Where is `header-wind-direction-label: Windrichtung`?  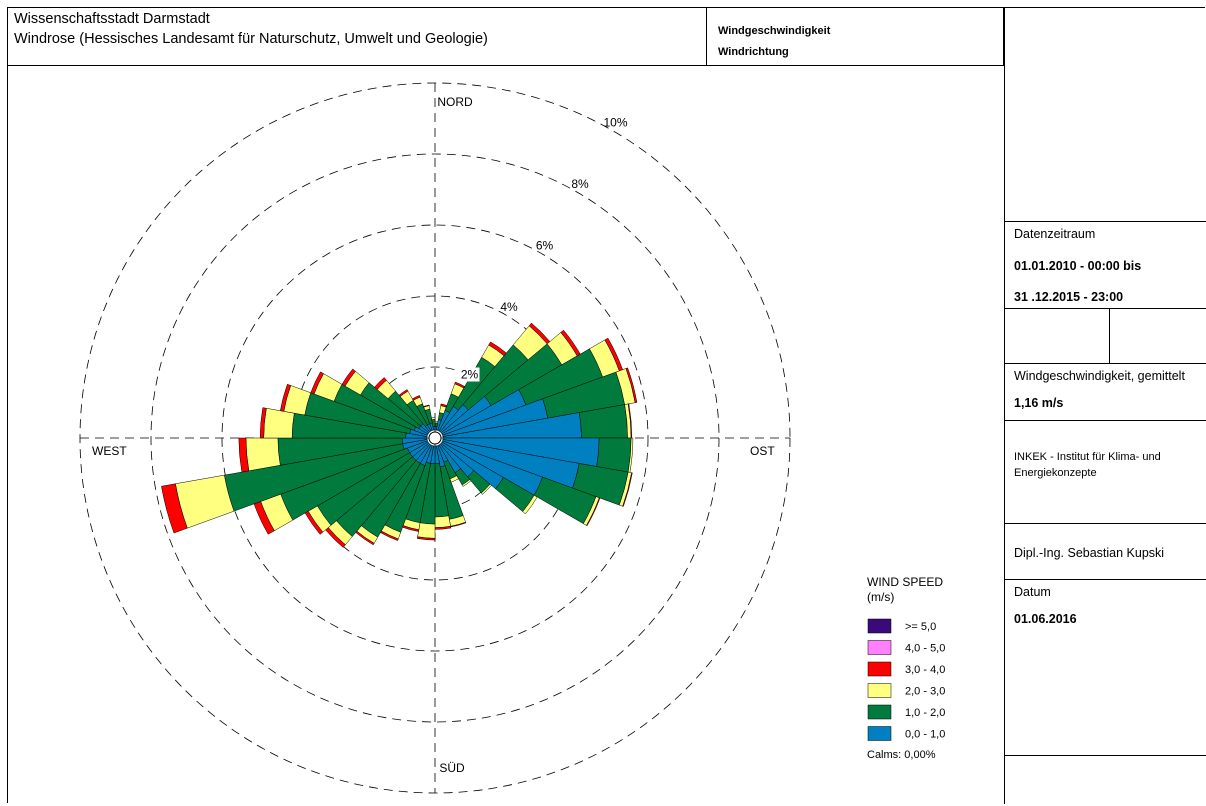
header-wind-direction-label: Windrichtung is located at coordinates (753, 52).